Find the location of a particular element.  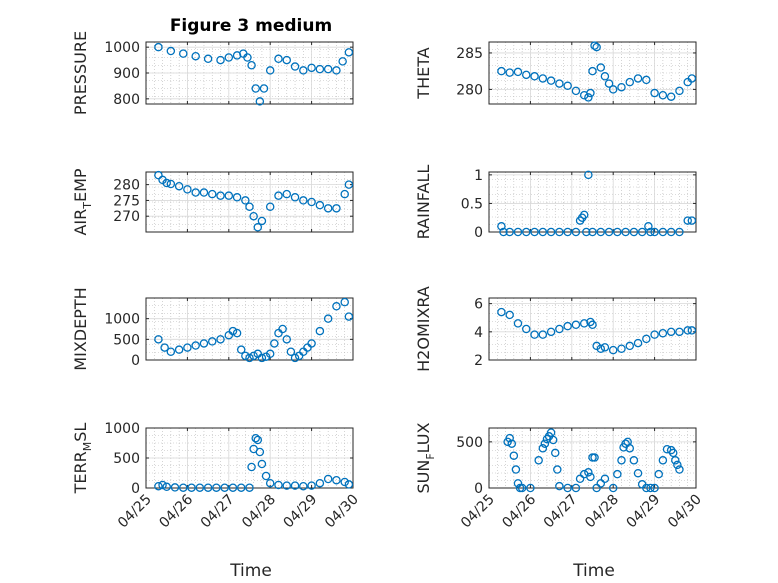

y-axis-label: TERRMSL is located at coordinates (82, 459).